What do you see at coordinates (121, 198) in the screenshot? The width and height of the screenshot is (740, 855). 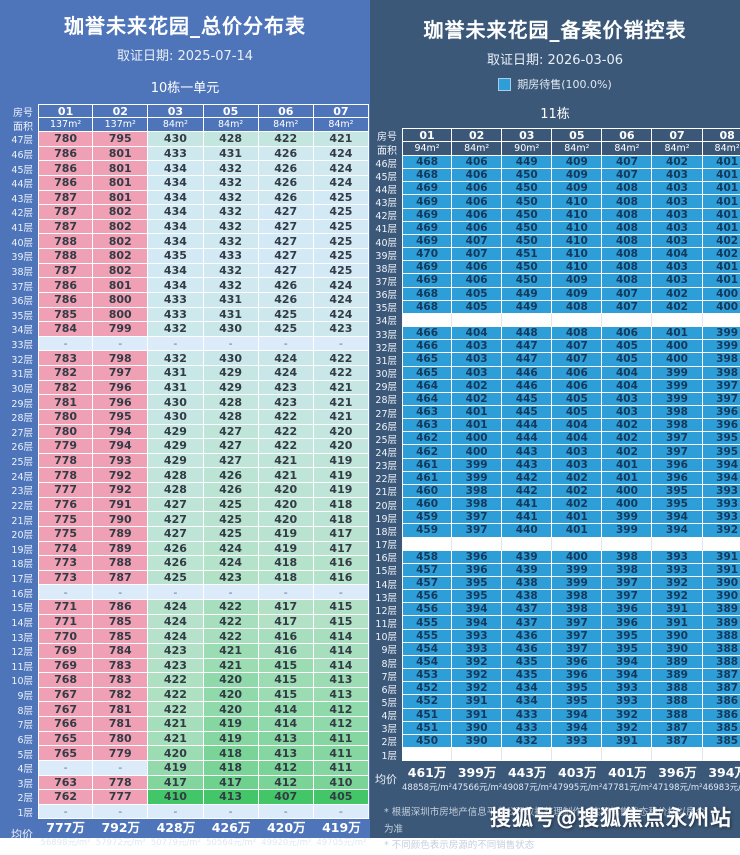 I see `price-cell: 801` at bounding box center [121, 198].